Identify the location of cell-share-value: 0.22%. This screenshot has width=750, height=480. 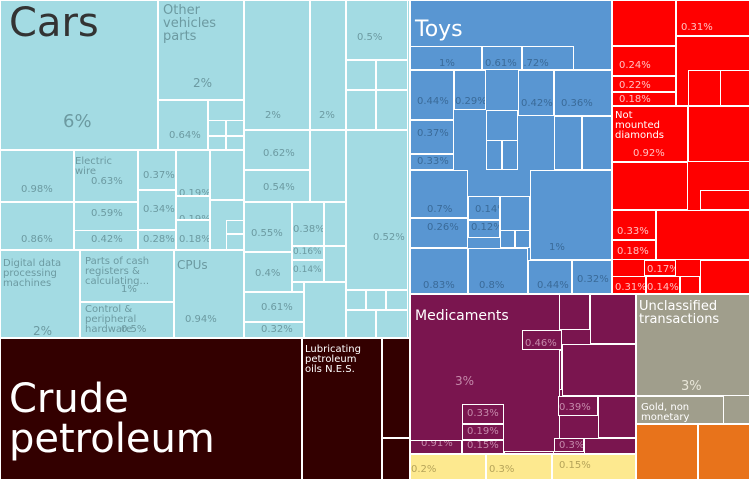
(635, 85).